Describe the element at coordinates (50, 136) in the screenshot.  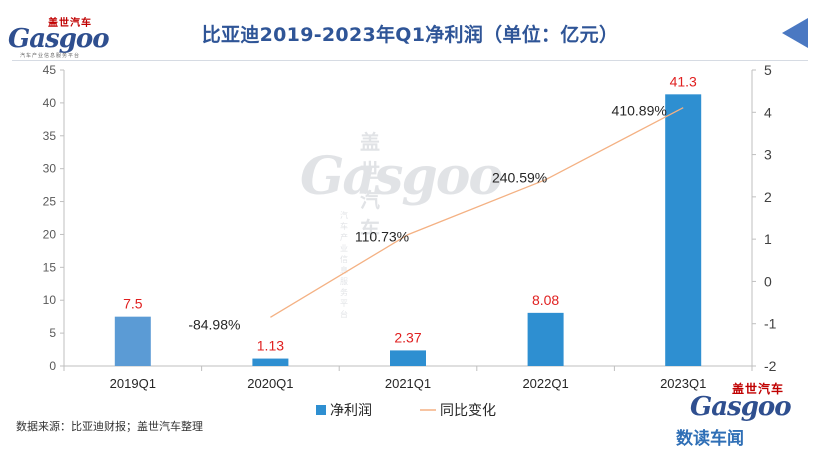
I see `y-left-tick-label: 35` at that location.